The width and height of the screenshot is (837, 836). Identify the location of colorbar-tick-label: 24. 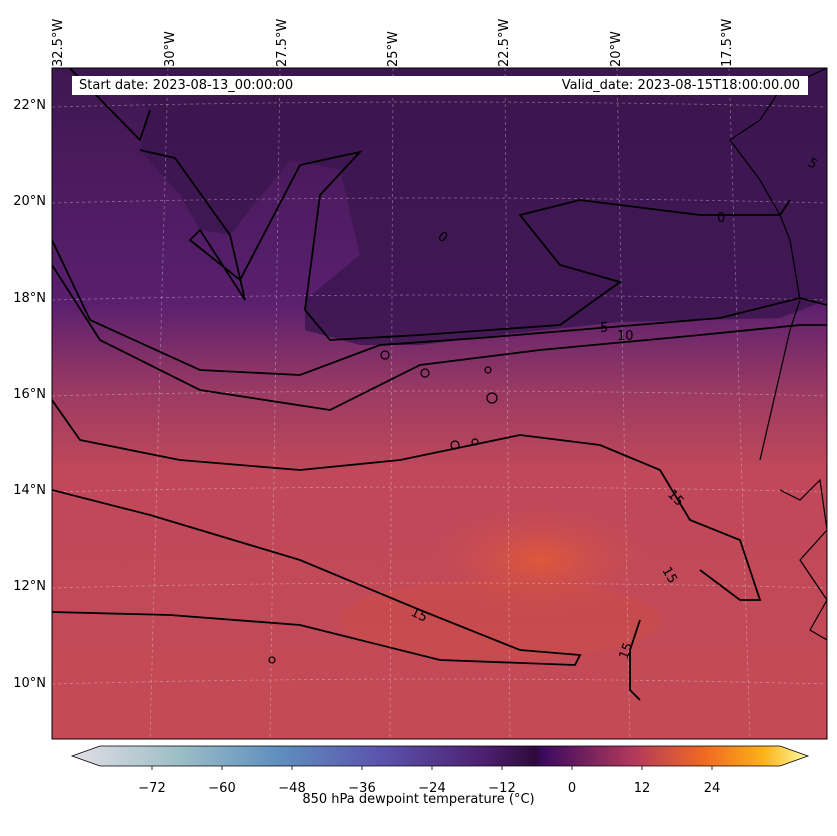
(712, 788).